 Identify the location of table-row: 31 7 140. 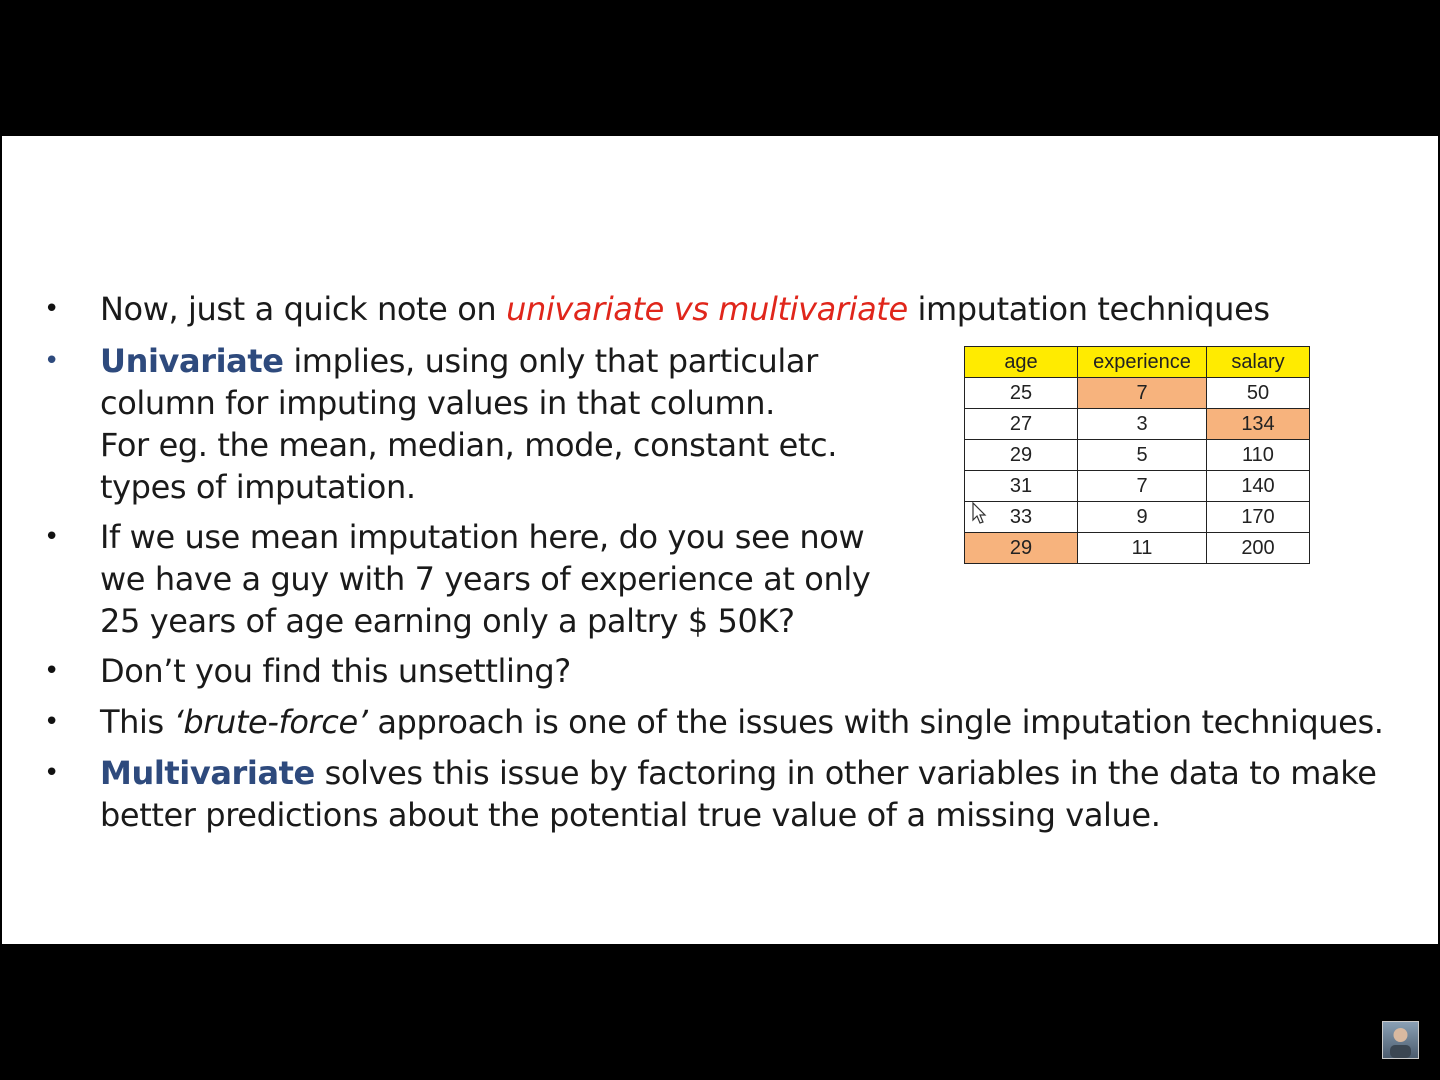
(1137, 486).